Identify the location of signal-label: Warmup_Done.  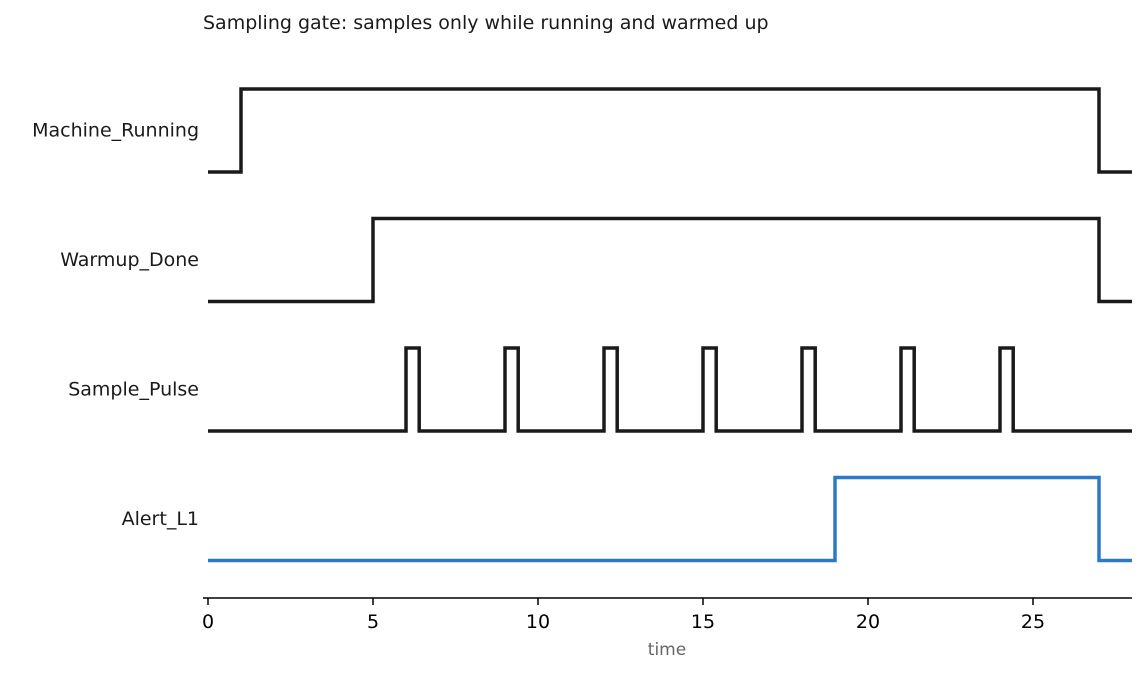
(129, 260).